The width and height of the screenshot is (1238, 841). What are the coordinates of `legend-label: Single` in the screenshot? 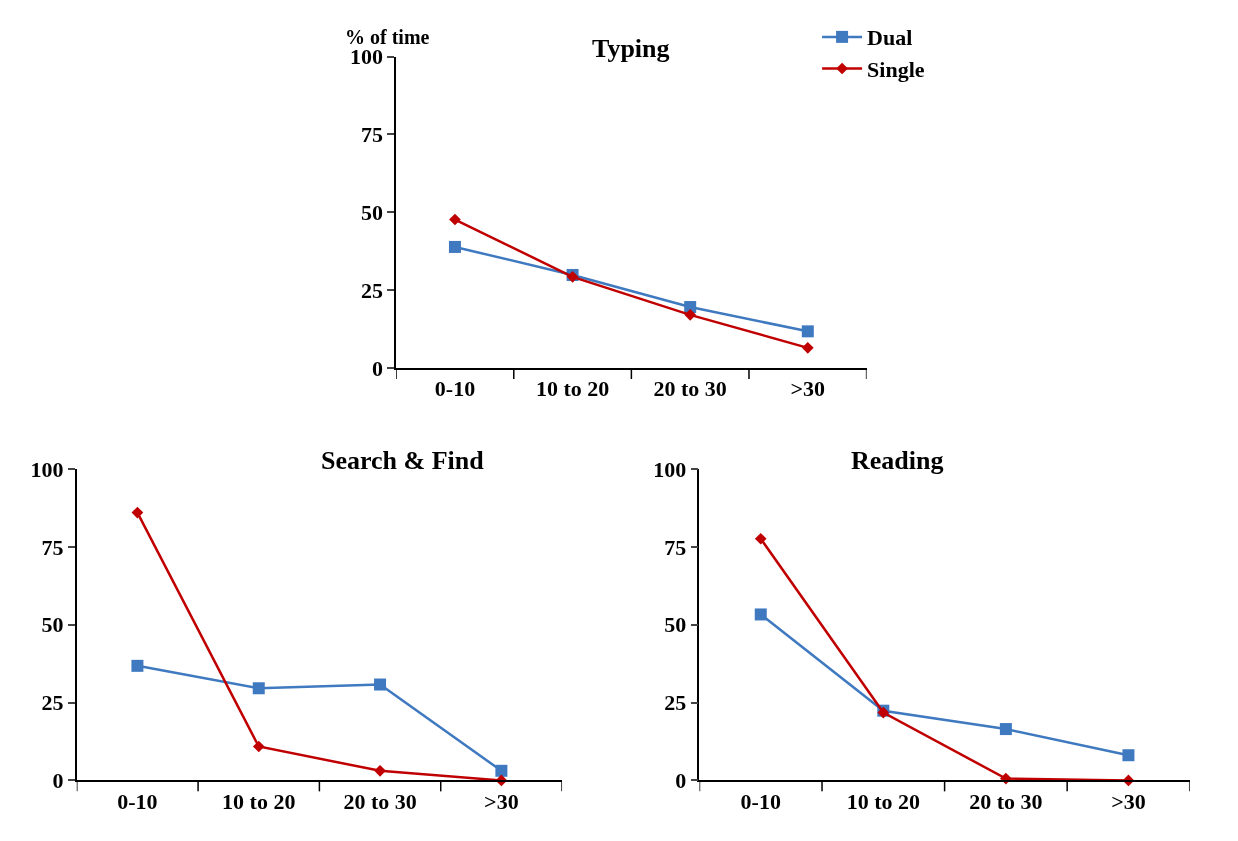 It's located at (896, 70).